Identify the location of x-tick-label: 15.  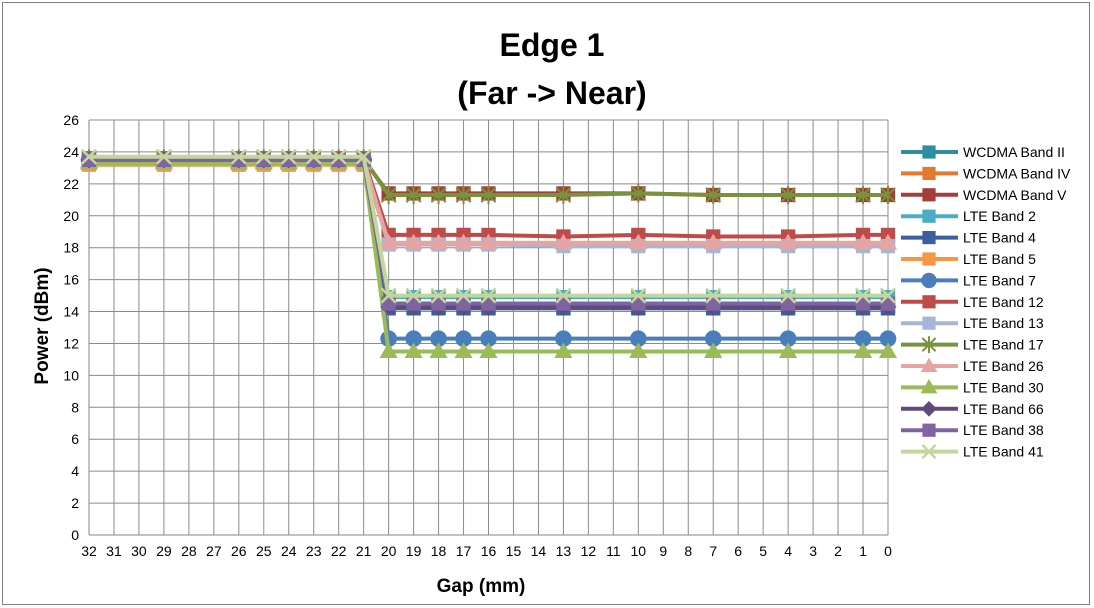
(514, 551).